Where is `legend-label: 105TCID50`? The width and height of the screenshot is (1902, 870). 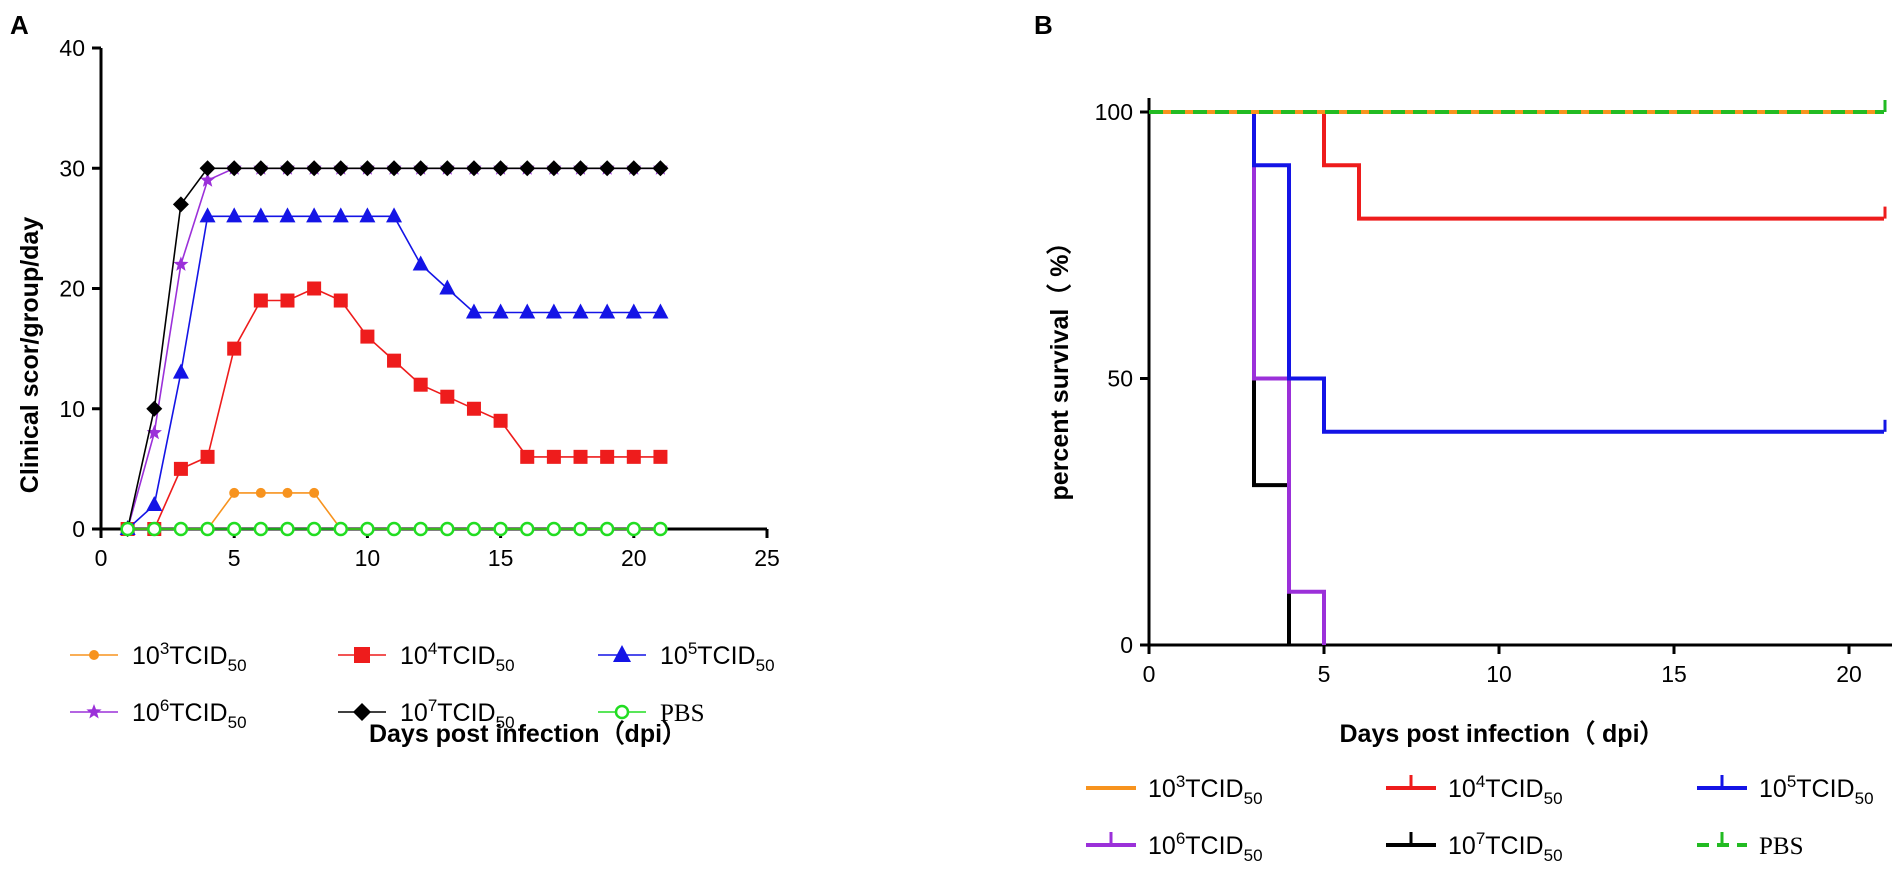
legend-label: 105TCID50 is located at coordinates (1816, 790).